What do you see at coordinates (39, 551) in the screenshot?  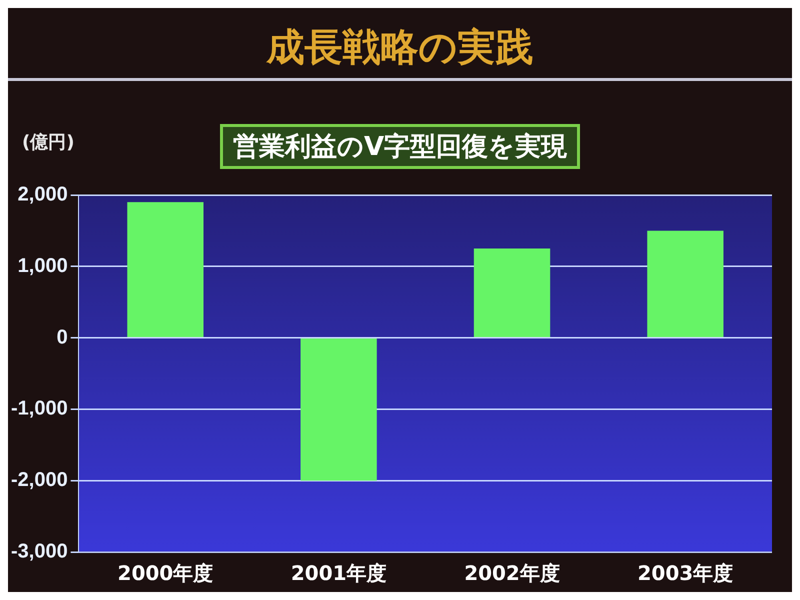 I see `y-tick-label: -3,000` at bounding box center [39, 551].